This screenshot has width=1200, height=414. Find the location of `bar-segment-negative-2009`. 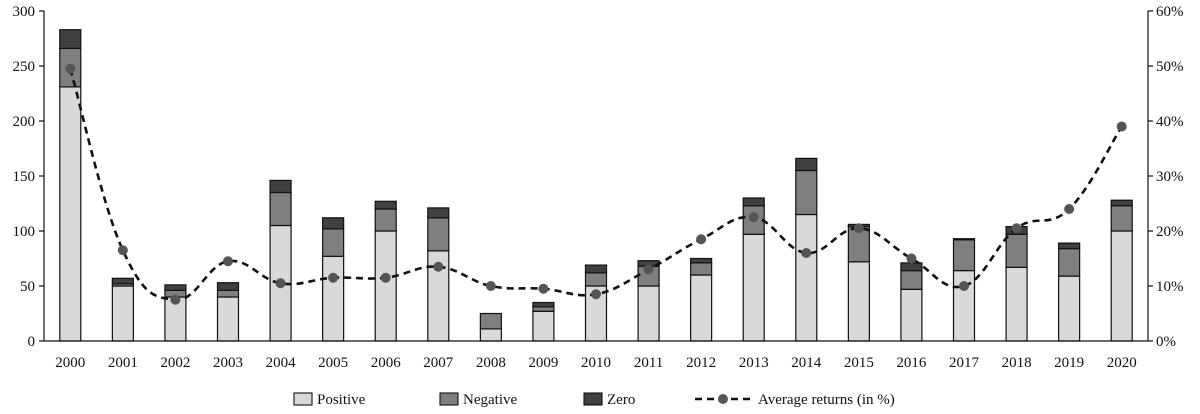

bar-segment-negative-2009 is located at coordinates (543, 309).